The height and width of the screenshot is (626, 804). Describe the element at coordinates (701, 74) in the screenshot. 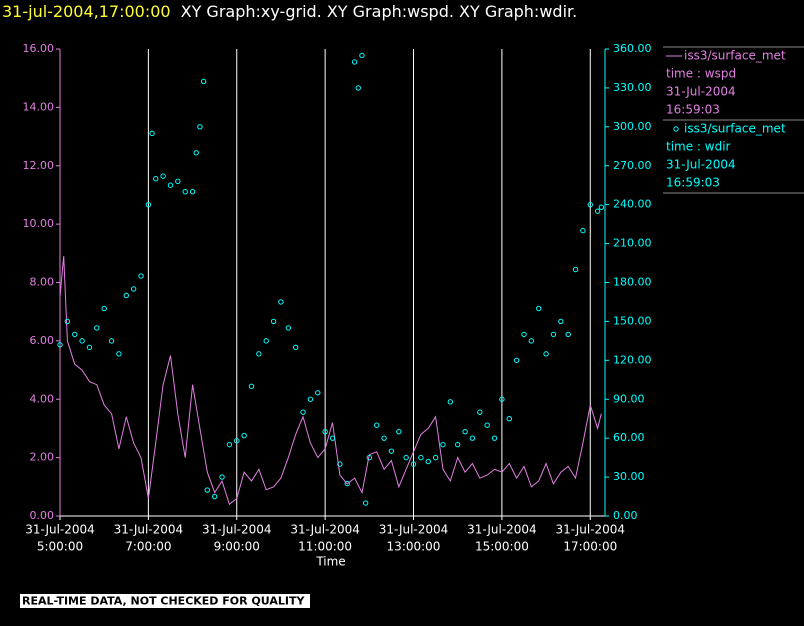

I see `legend-detail: time : wspd` at that location.